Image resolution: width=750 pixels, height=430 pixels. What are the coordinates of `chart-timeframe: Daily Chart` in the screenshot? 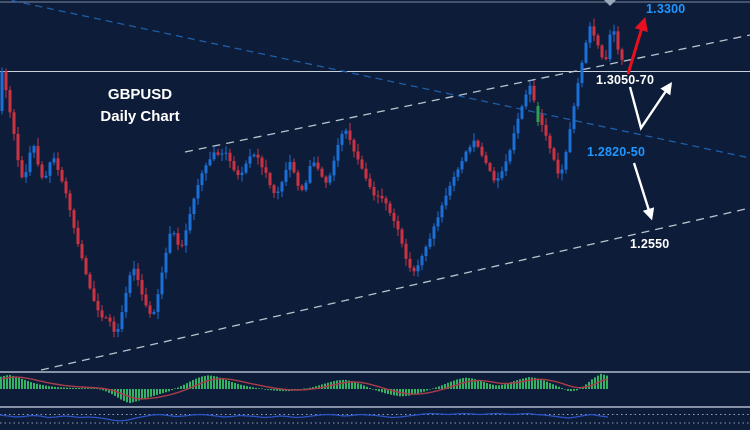 It's located at (140, 116).